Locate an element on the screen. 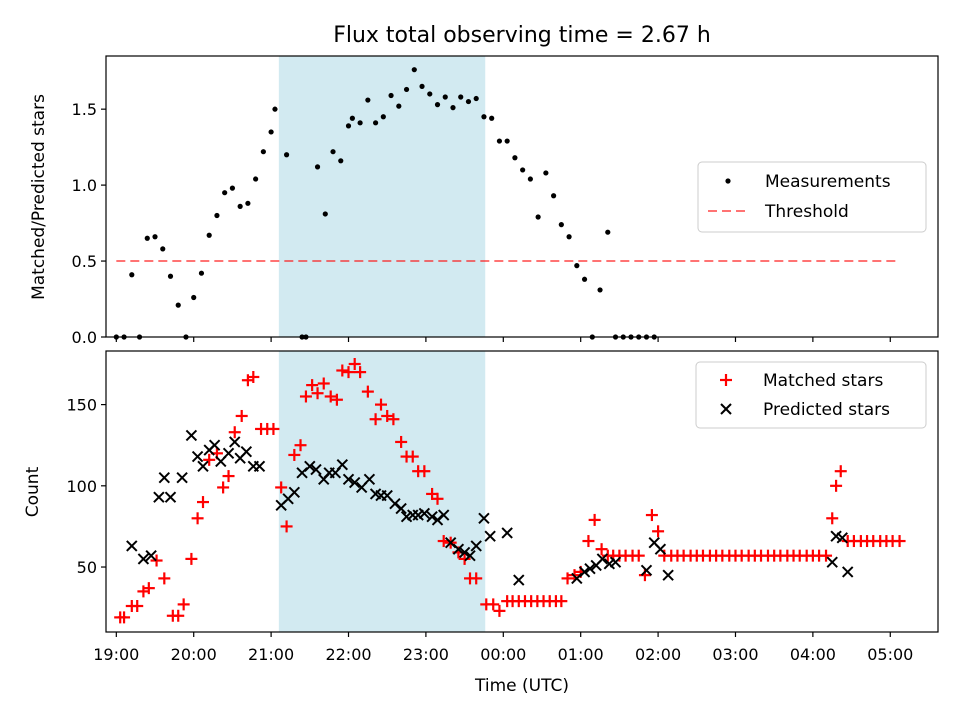 This screenshot has width=960, height=720. legend-matched-marker is located at coordinates (726, 380).